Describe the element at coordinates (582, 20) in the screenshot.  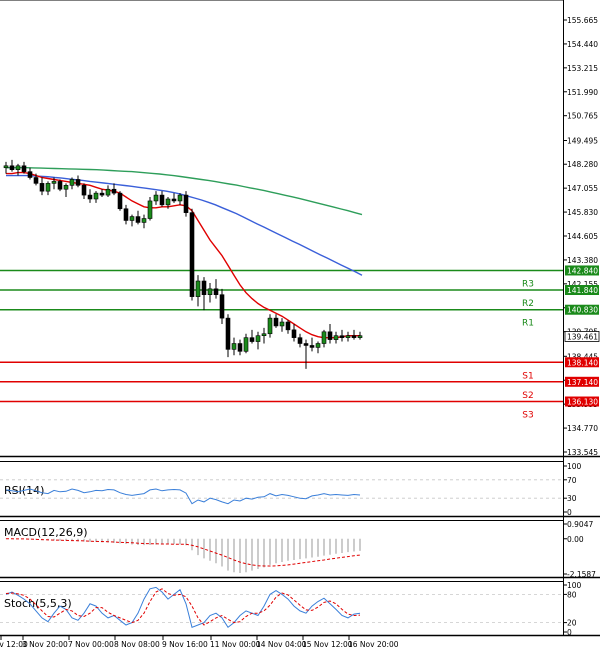
I see `price-tick-label: 155.665` at that location.